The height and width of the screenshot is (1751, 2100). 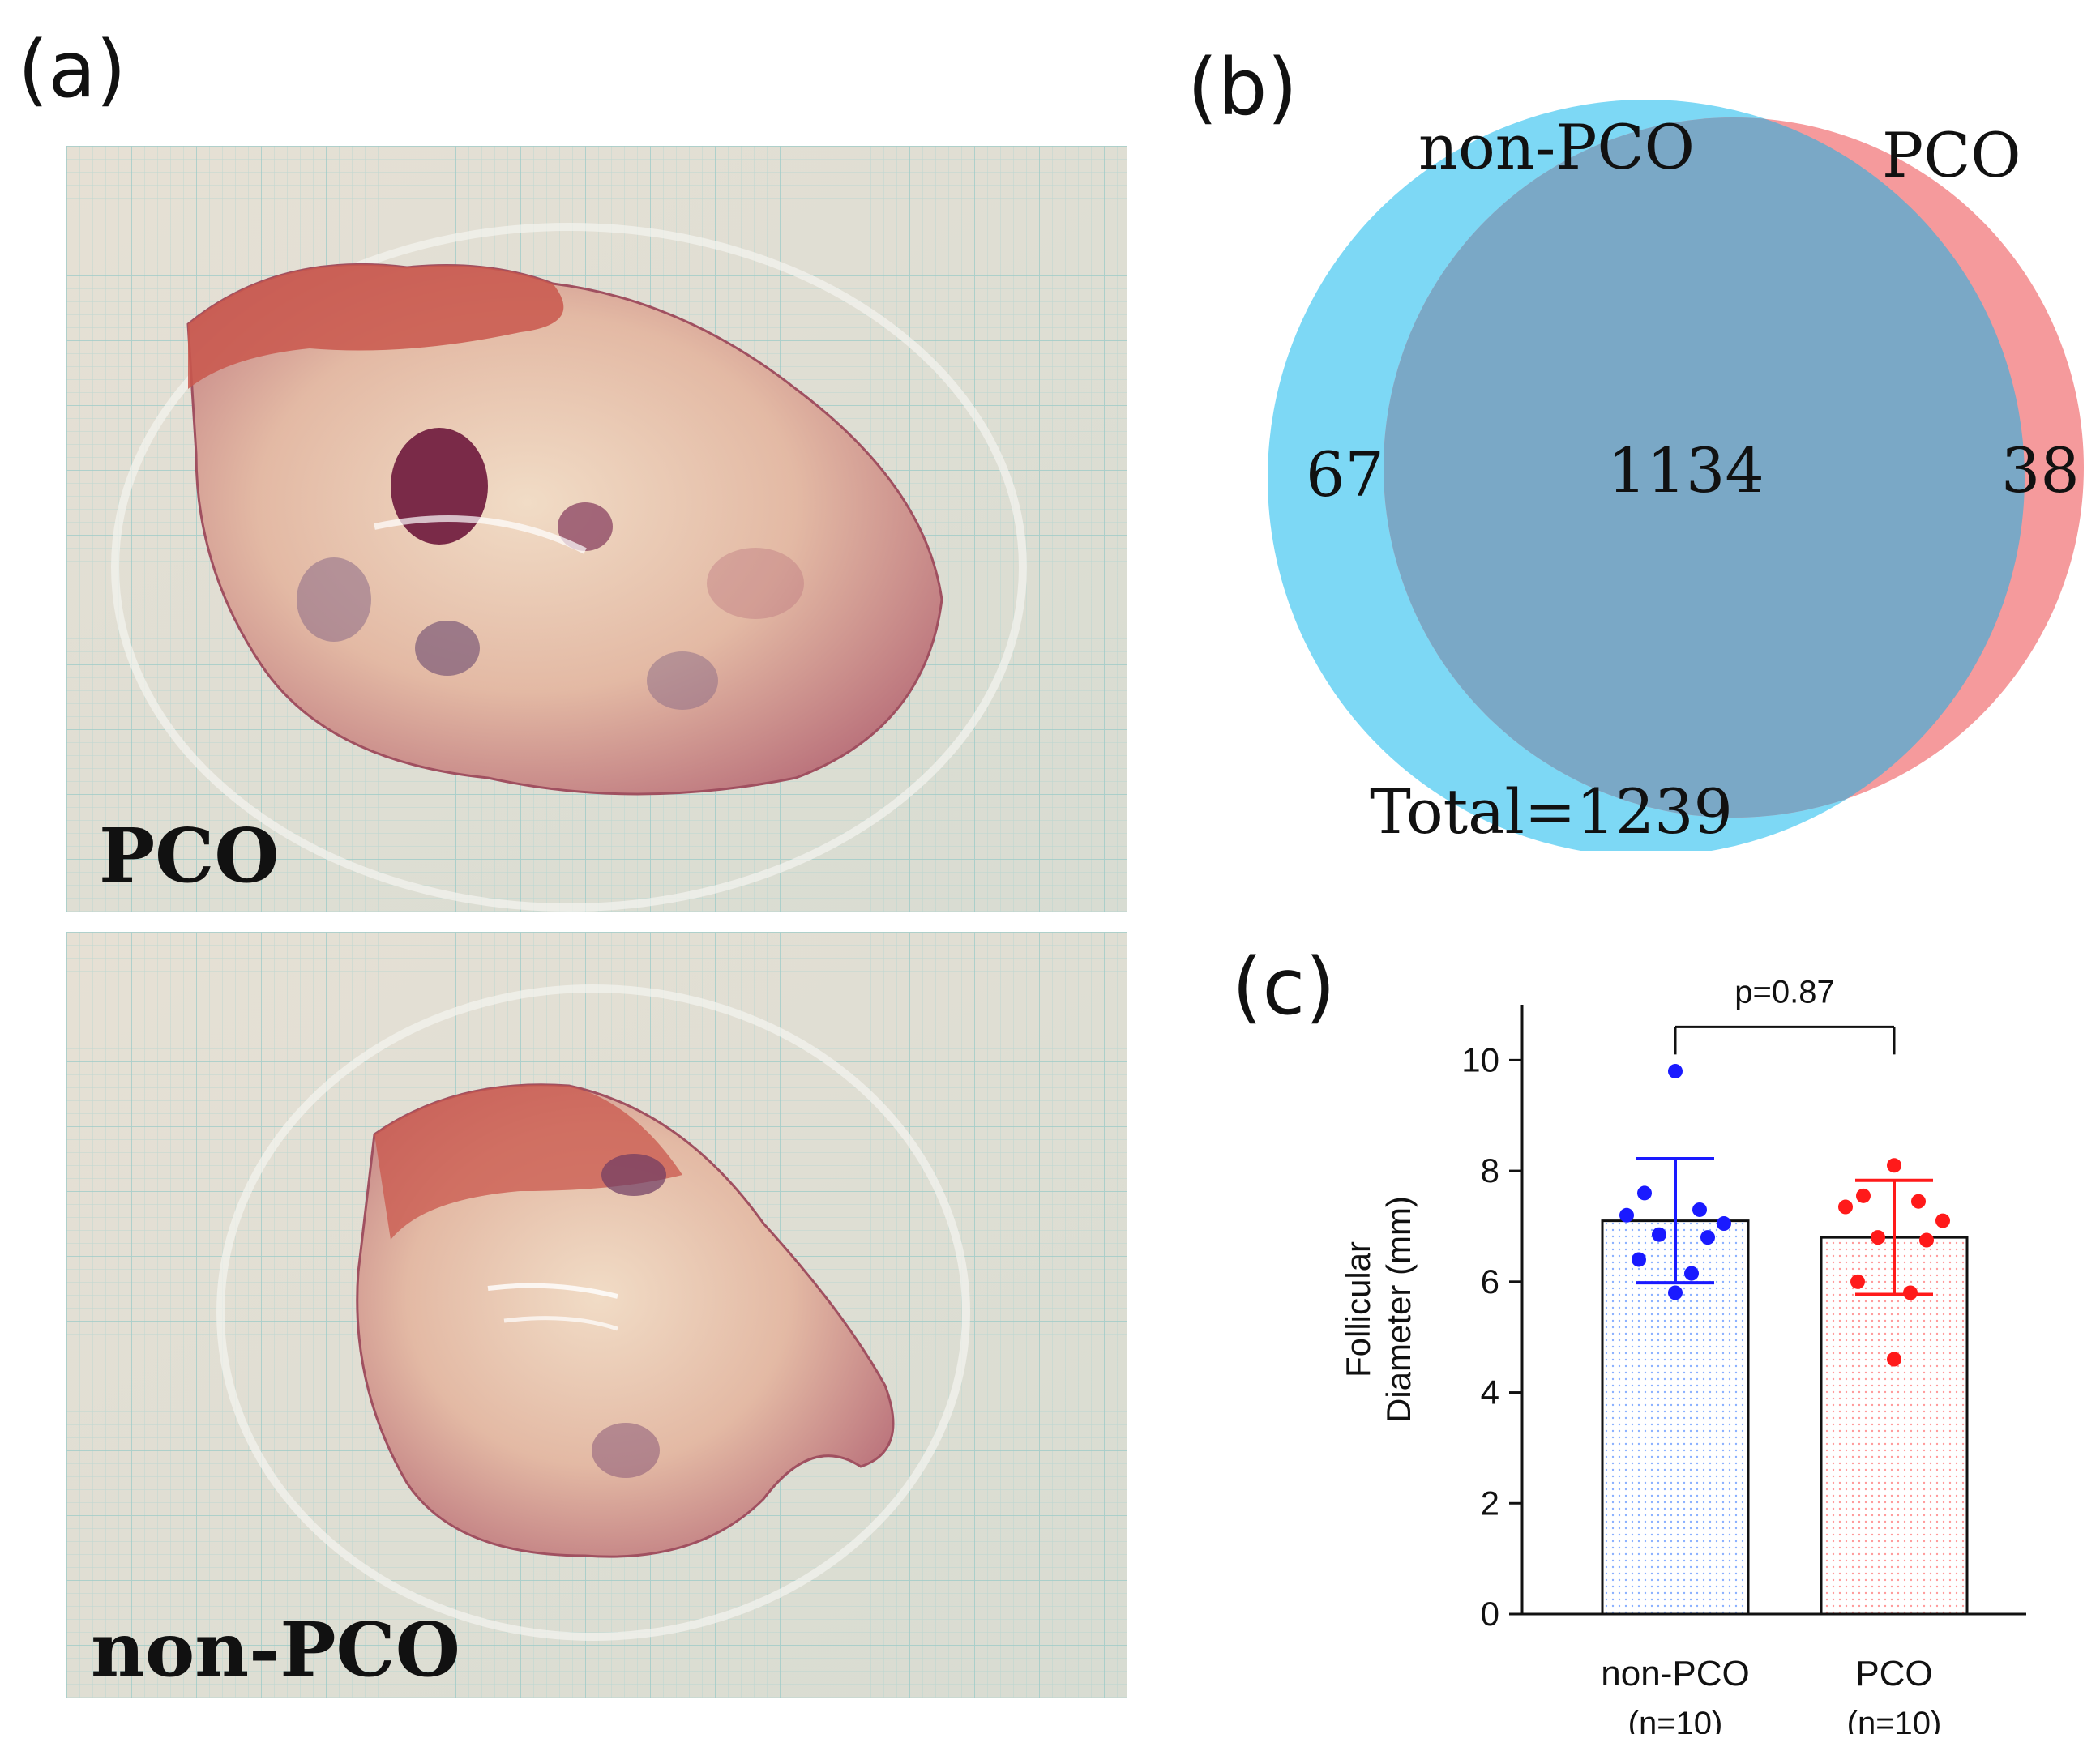 I want to click on venn-count-only-pco: 38, so click(x=2040, y=470).